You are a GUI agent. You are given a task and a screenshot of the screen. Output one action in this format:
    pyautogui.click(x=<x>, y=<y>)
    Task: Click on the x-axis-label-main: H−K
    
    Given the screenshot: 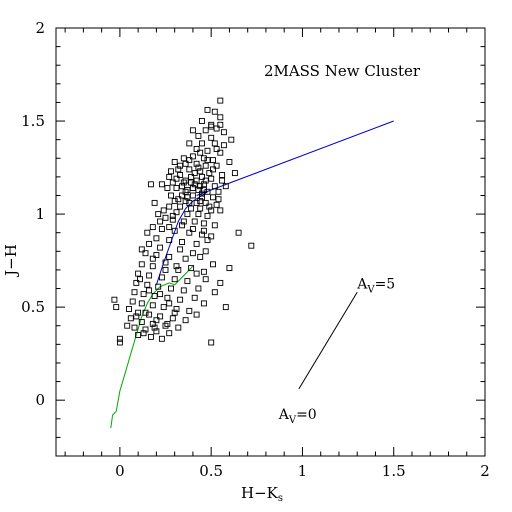 What is the action you would take?
    pyautogui.click(x=260, y=493)
    